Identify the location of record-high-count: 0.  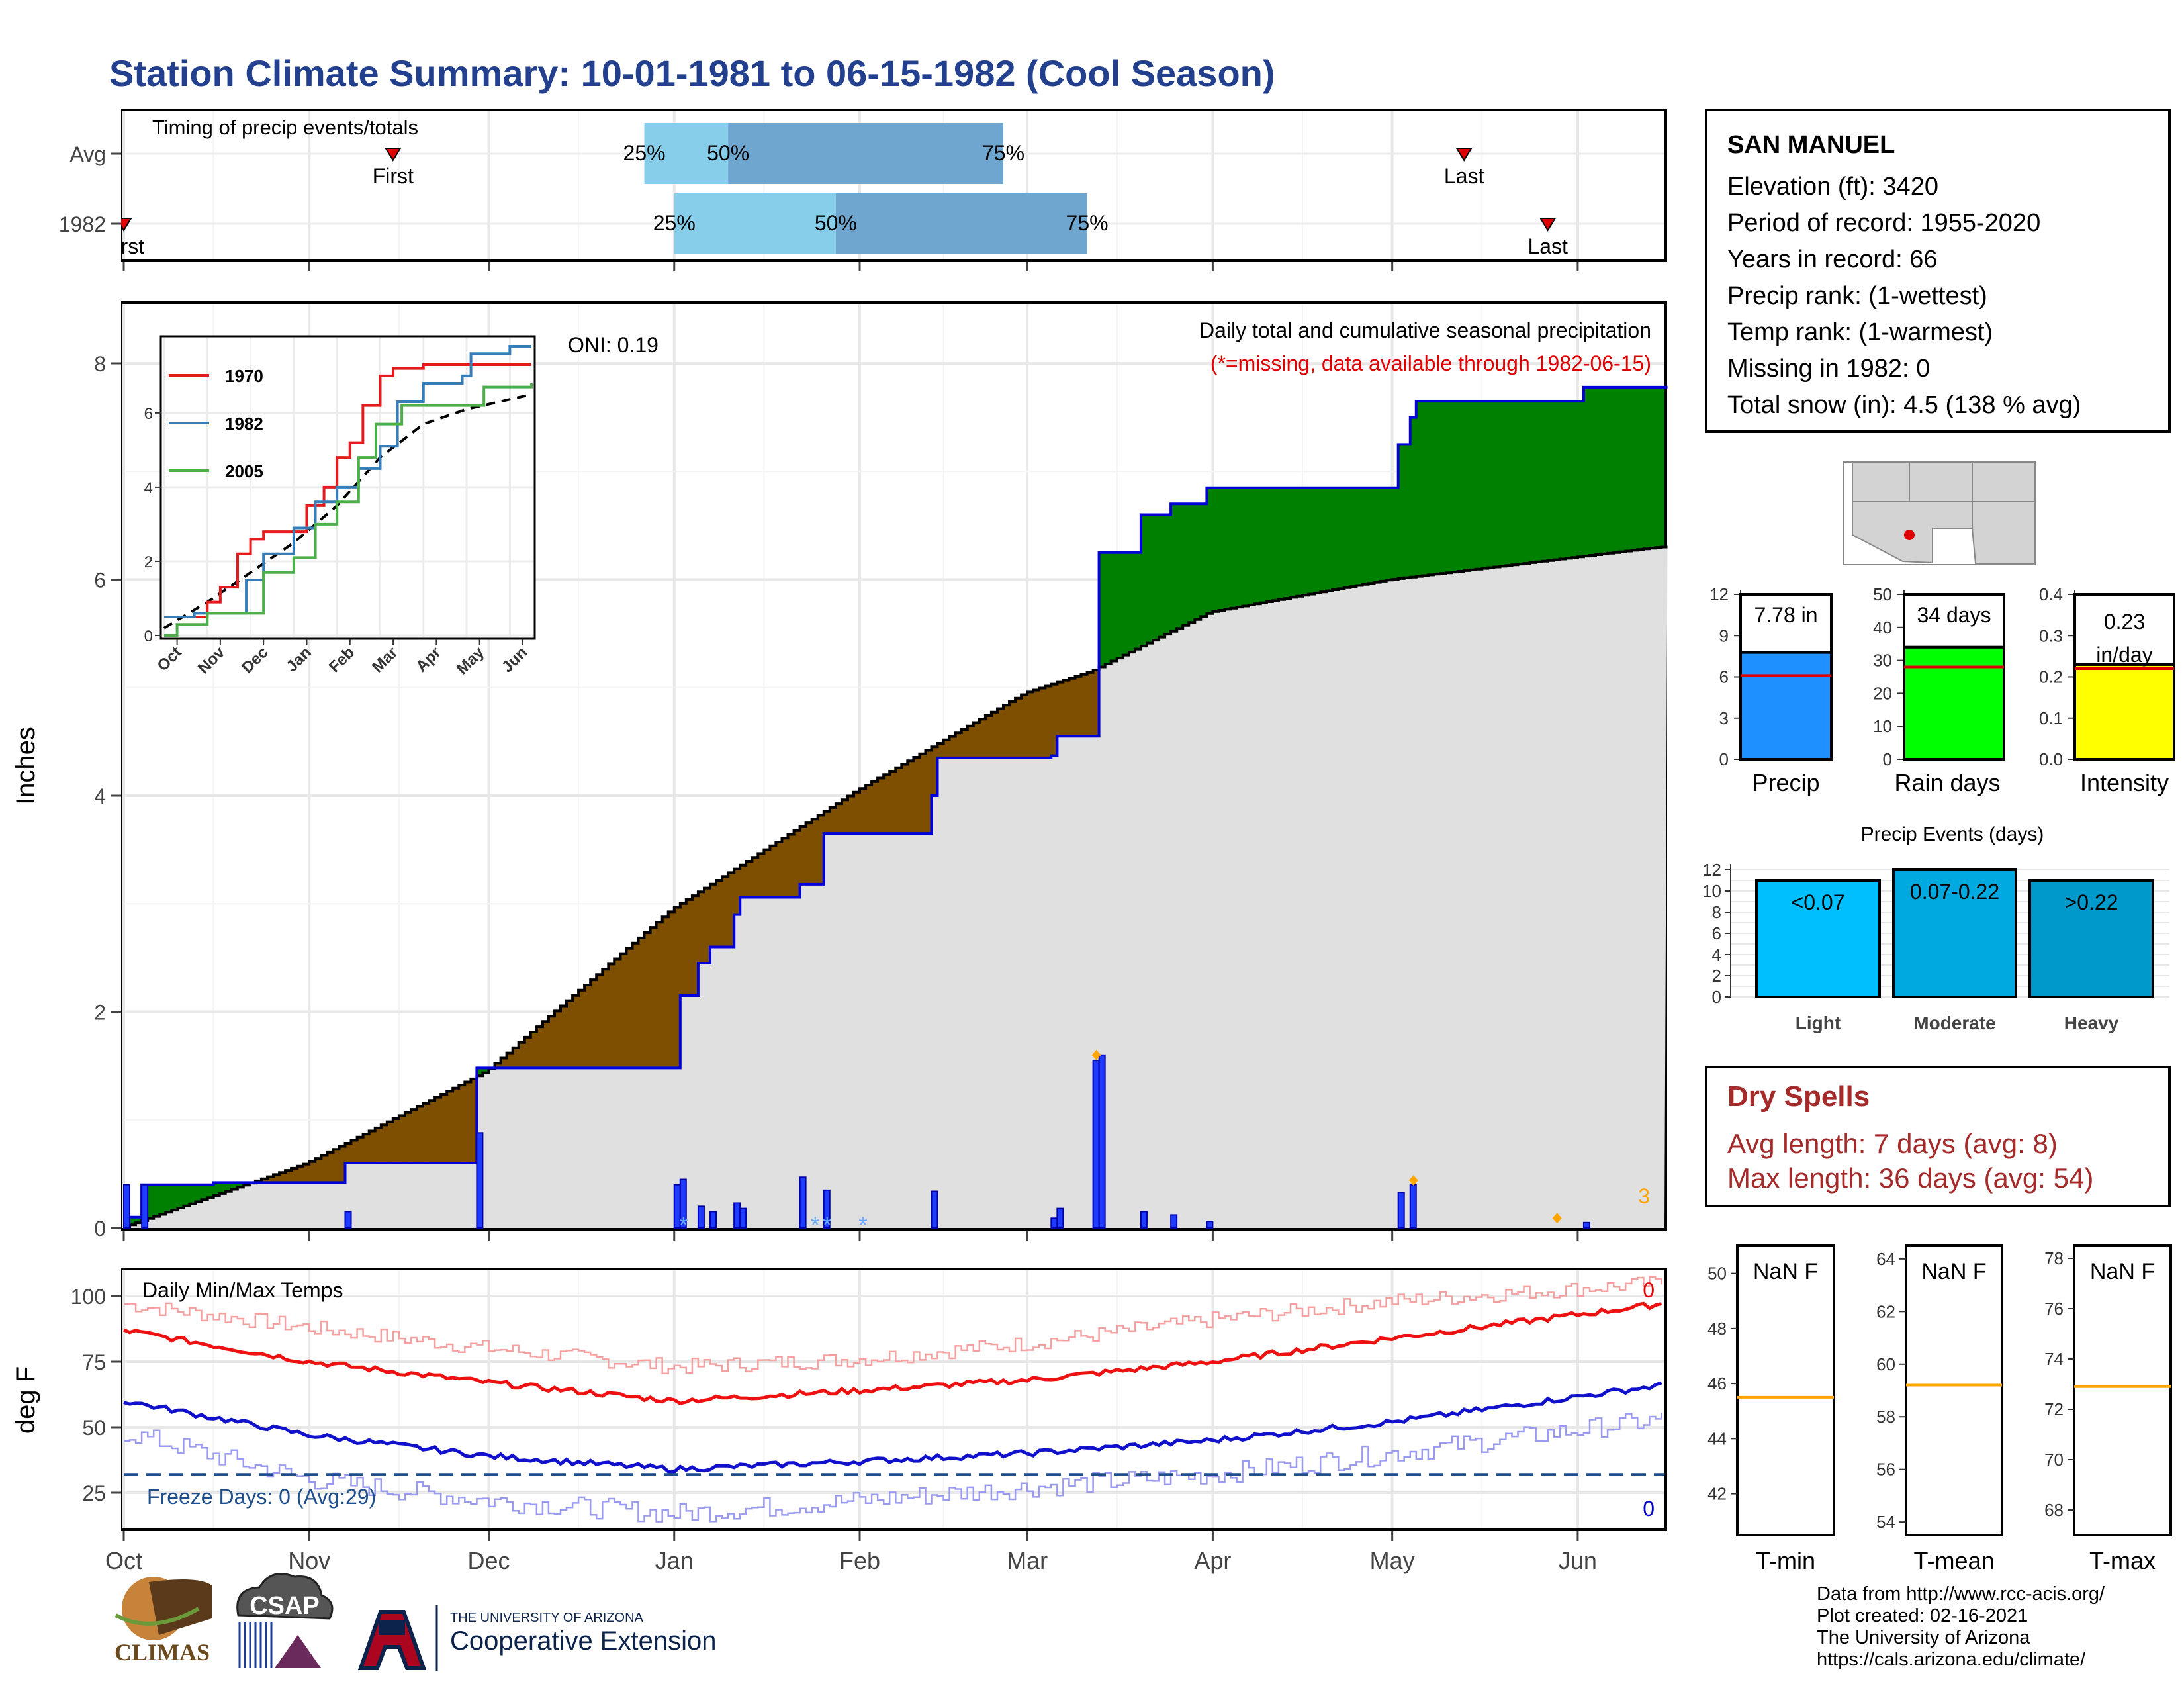
(1649, 1290).